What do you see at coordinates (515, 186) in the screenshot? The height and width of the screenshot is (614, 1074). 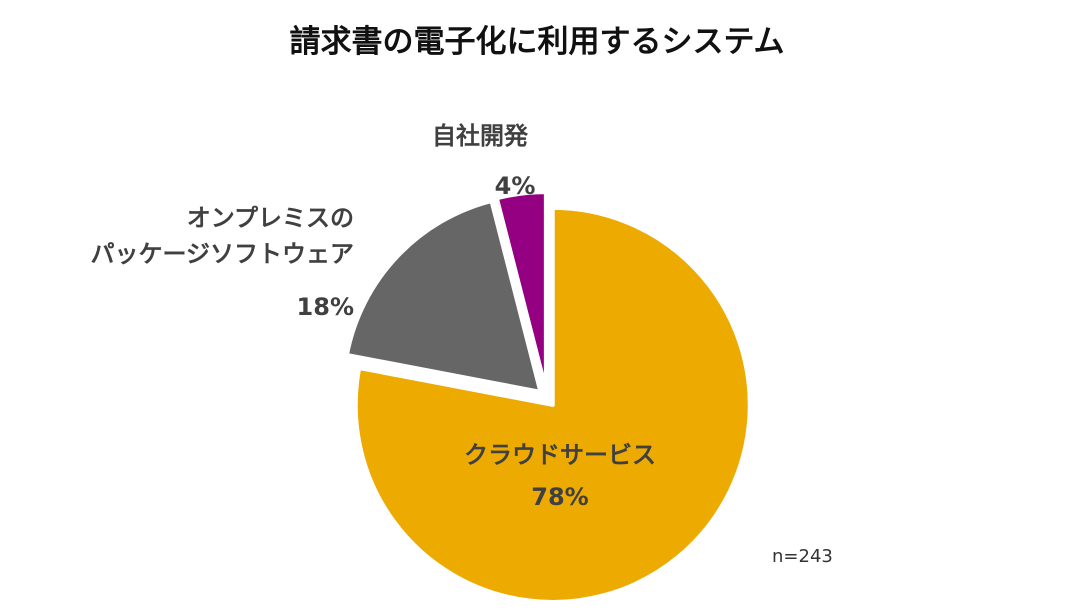 I see `slice-value-label-3: 4%` at bounding box center [515, 186].